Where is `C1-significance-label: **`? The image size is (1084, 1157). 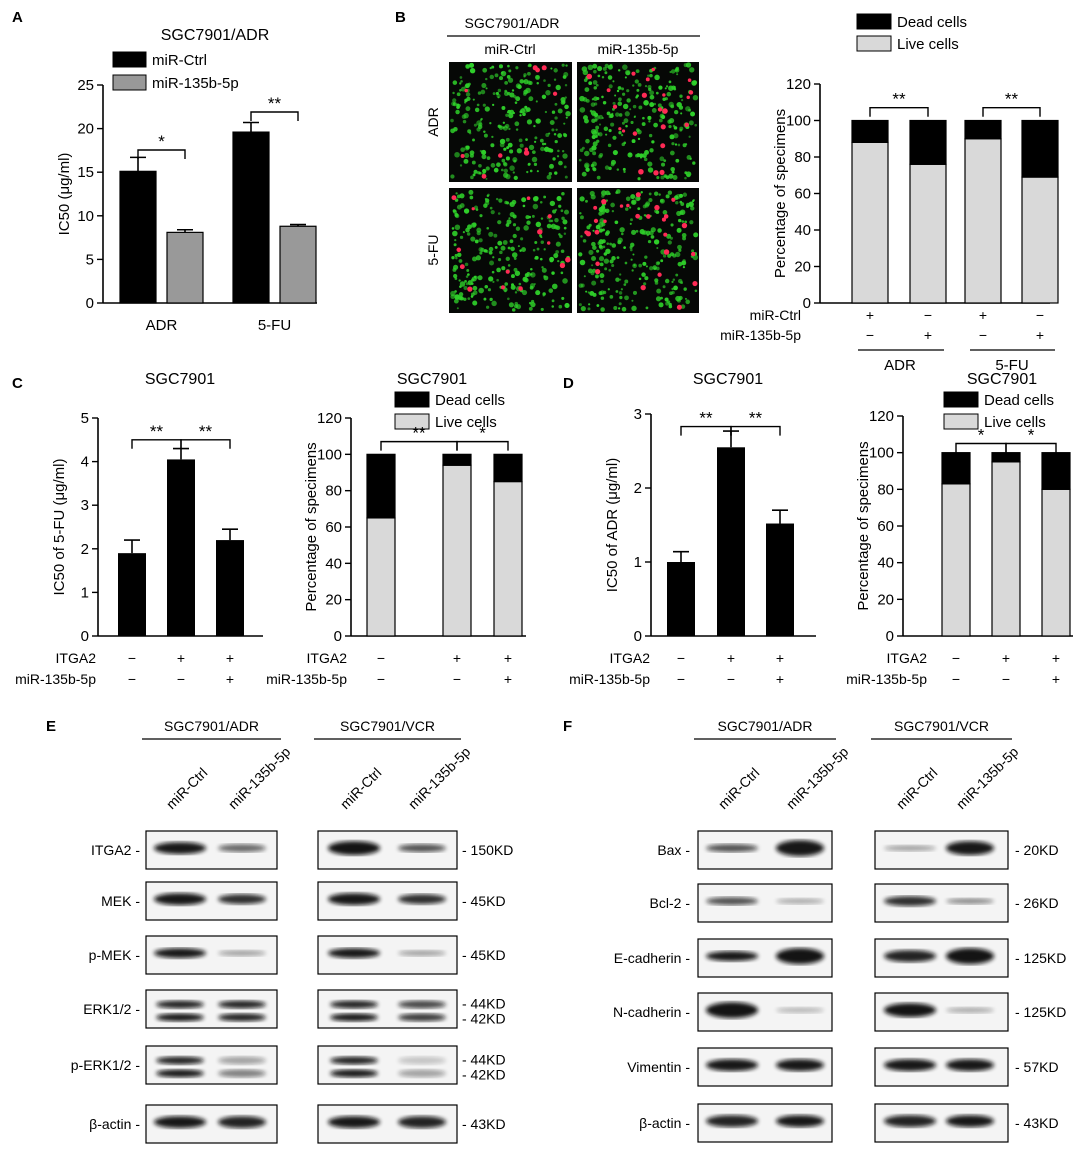 C1-significance-label: ** is located at coordinates (157, 431).